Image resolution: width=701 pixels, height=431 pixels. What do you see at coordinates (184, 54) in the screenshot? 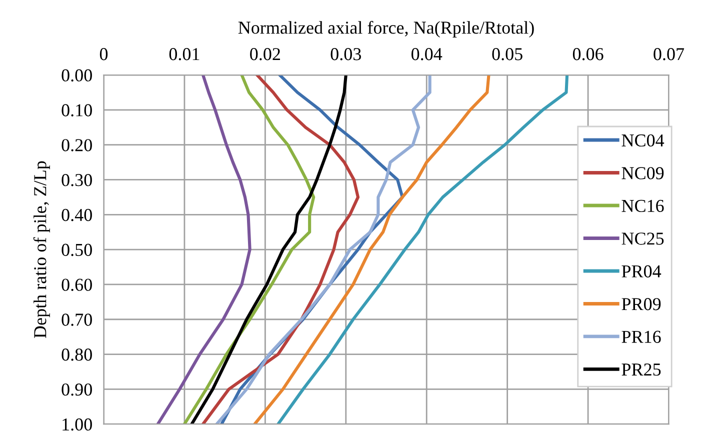
I see `x-tick-label: 0.01` at bounding box center [184, 54].